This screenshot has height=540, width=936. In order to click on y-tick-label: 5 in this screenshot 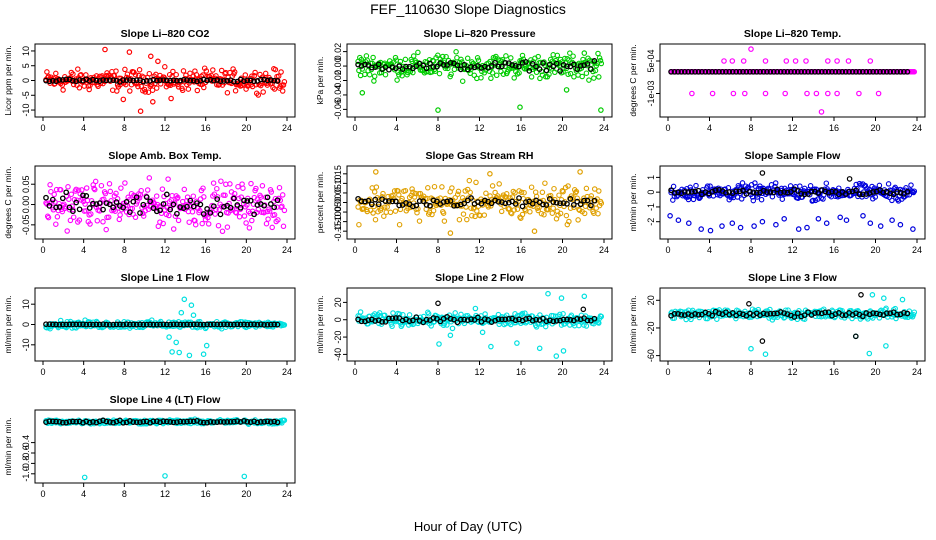, I will do `click(26, 65)`.